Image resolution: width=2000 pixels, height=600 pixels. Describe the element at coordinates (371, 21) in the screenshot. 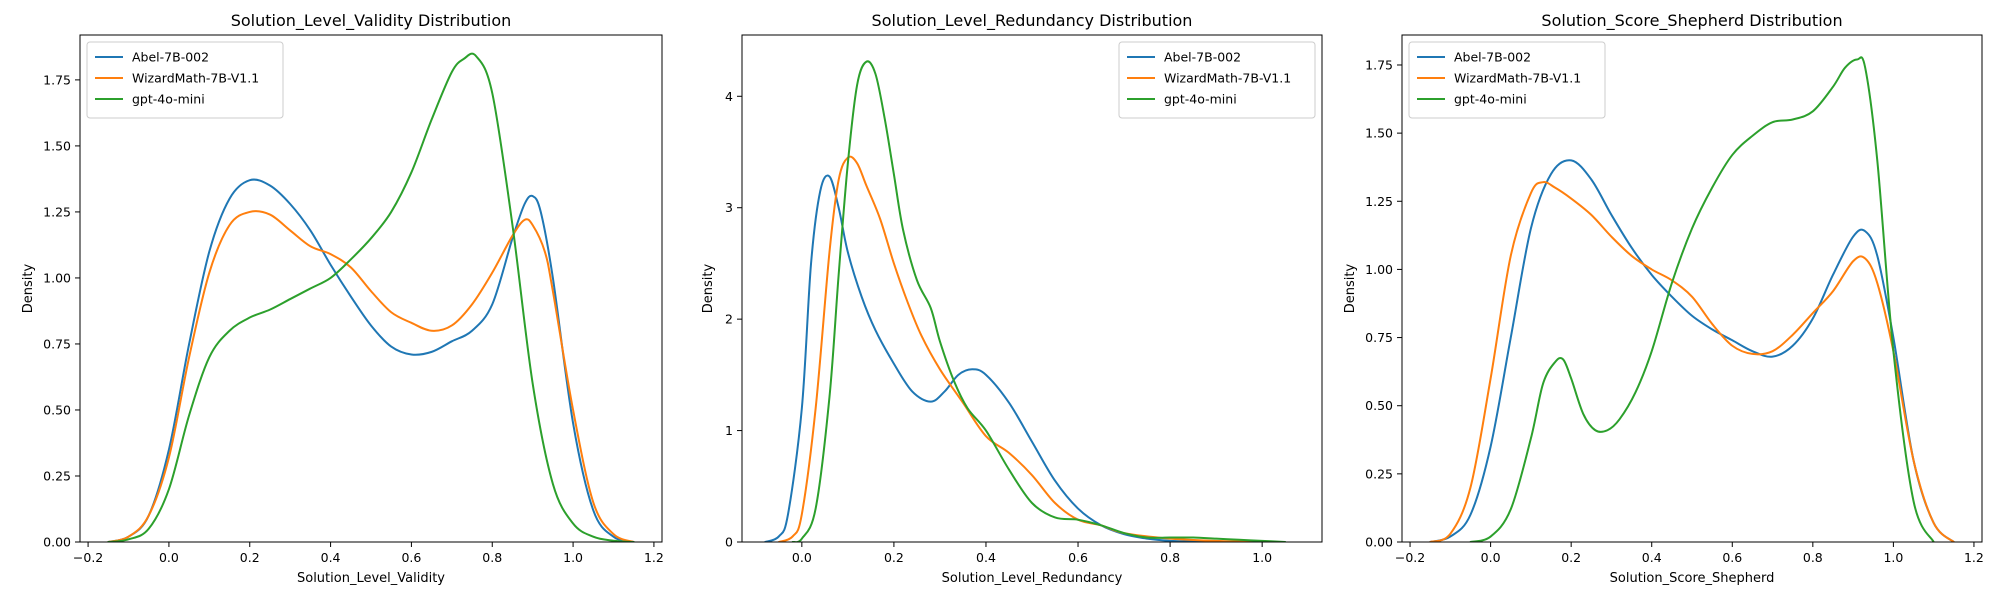

I see `chart-title: Solution_Level_Validity Distribution` at that location.